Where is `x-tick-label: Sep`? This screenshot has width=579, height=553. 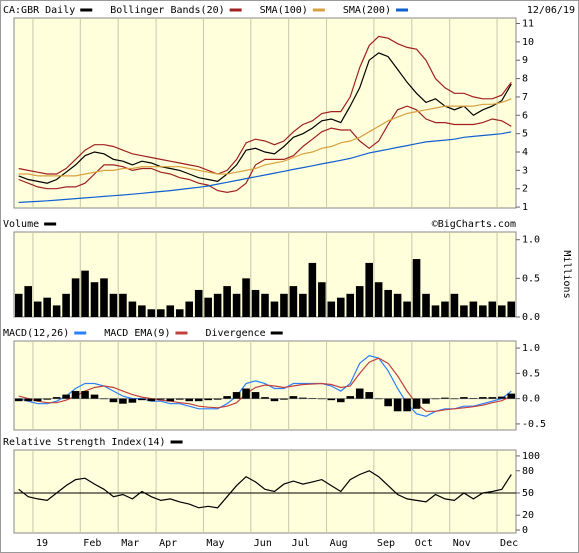 x-tick-label: Sep is located at coordinates (386, 543).